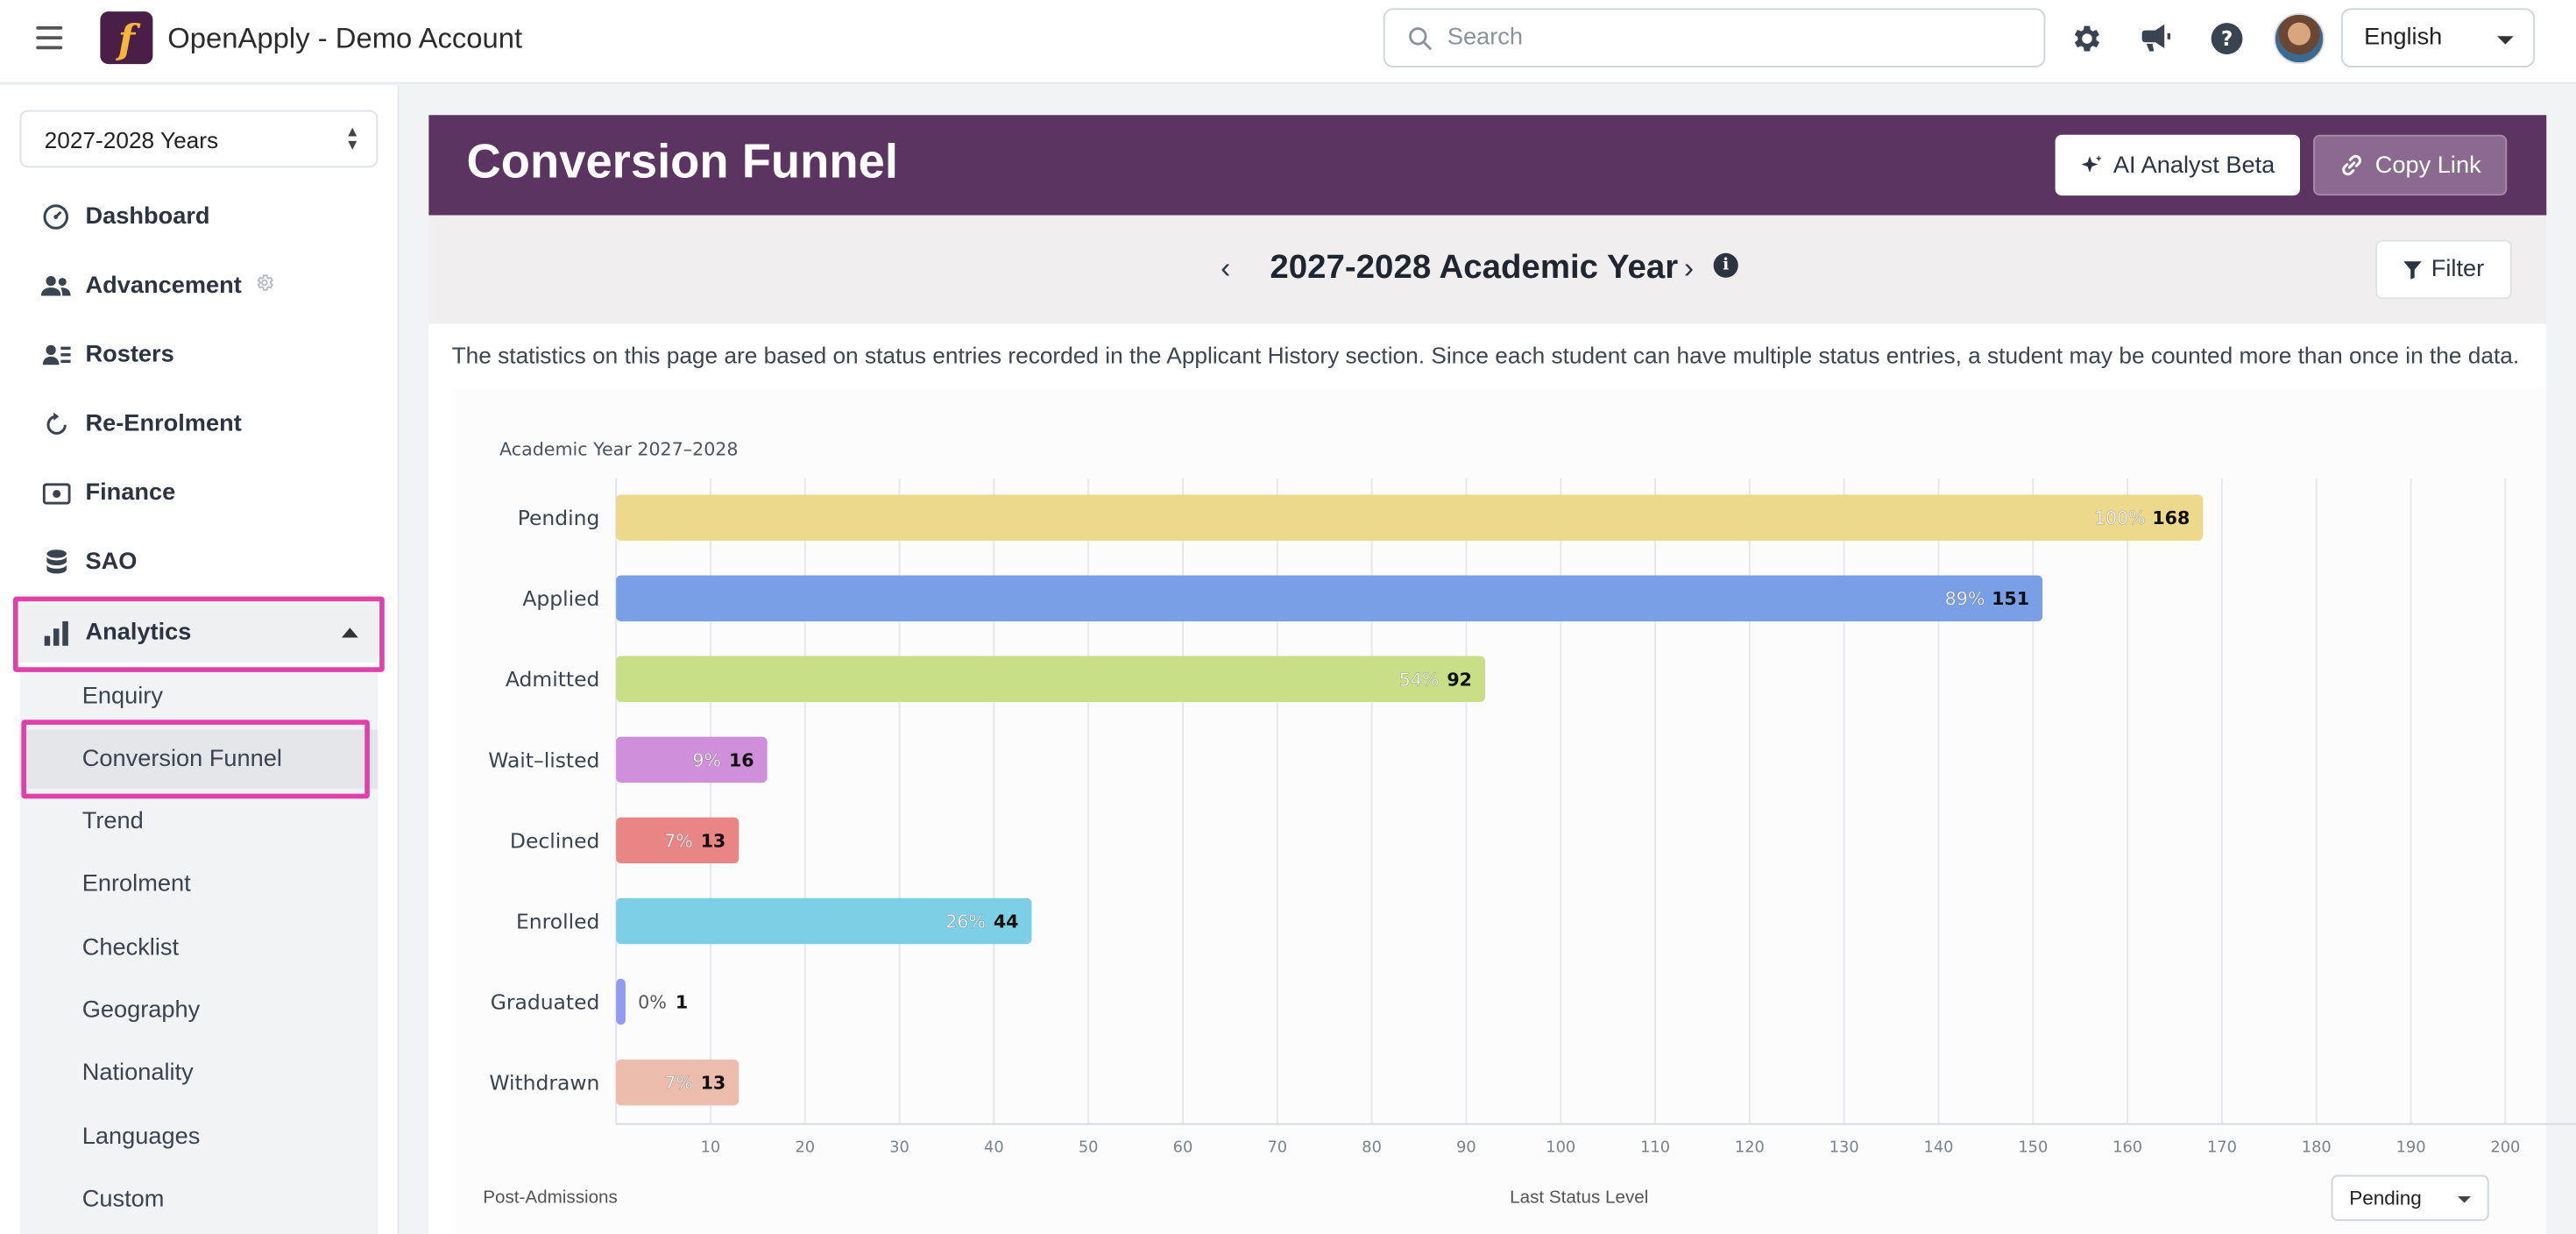  Describe the element at coordinates (554, 840) in the screenshot. I see `category-label: Declined` at that location.